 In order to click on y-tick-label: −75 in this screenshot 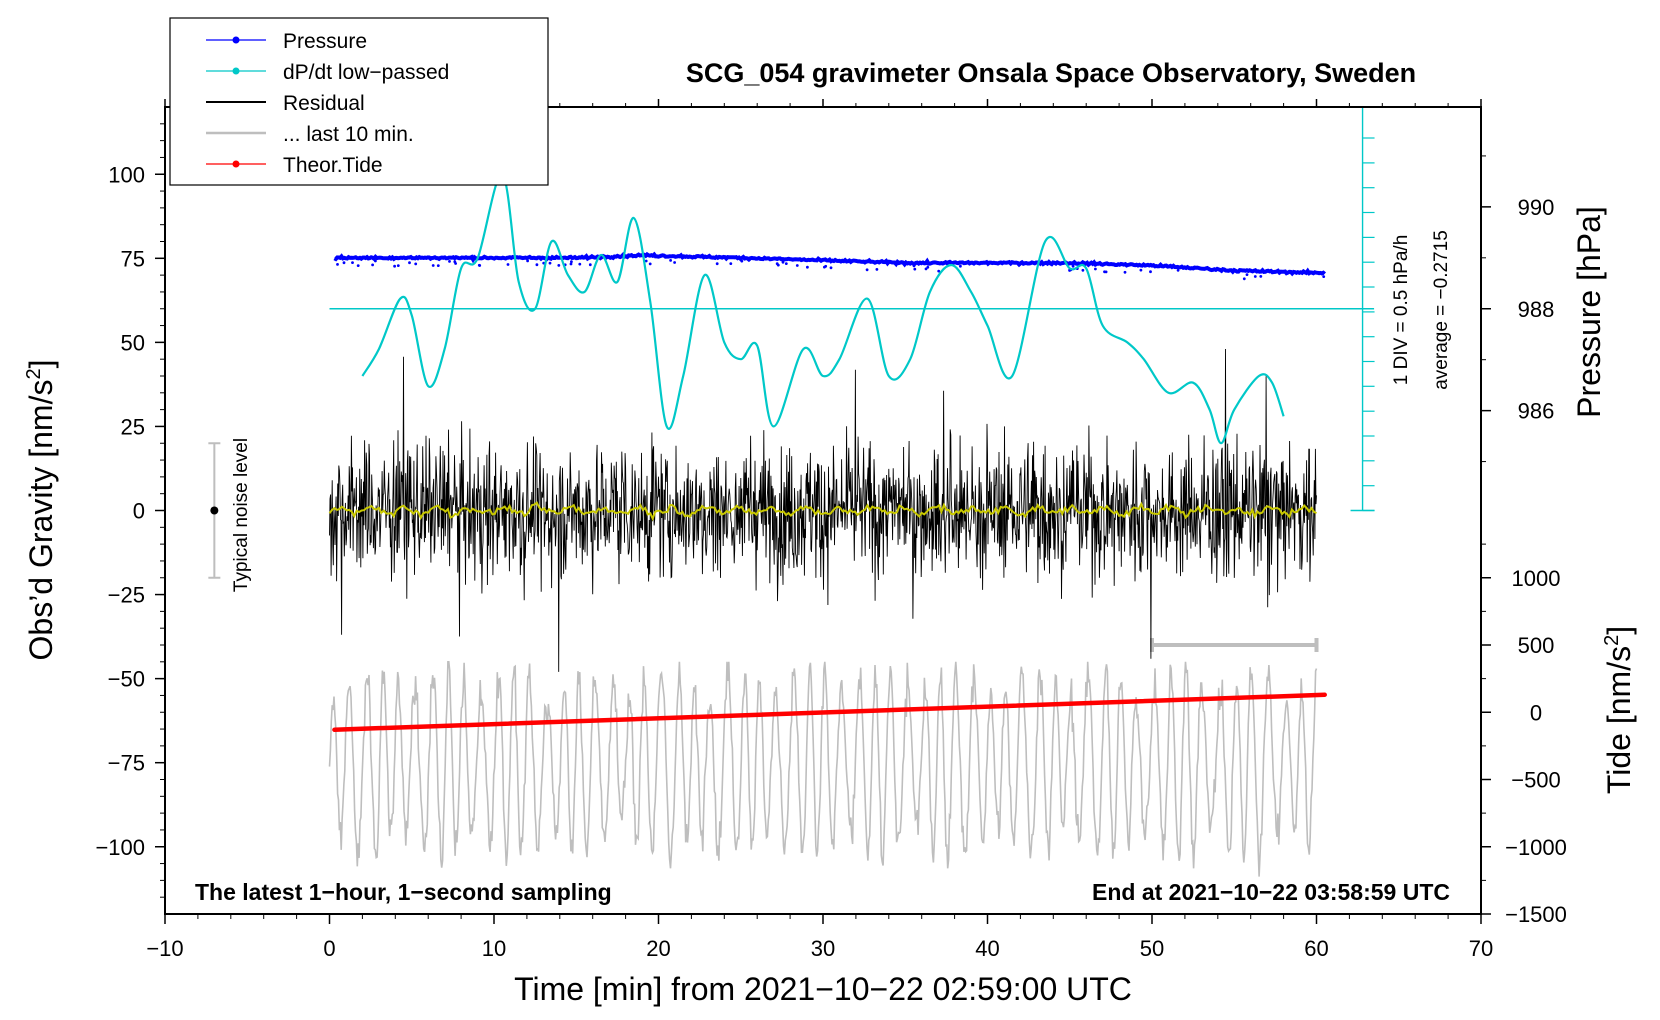, I will do `click(126, 763)`.